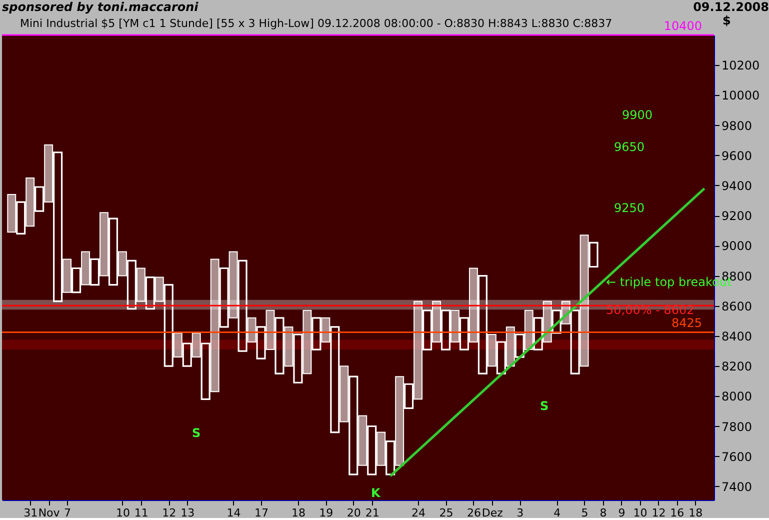  Describe the element at coordinates (353, 513) in the screenshot. I see `x-tick-label: 20` at that location.